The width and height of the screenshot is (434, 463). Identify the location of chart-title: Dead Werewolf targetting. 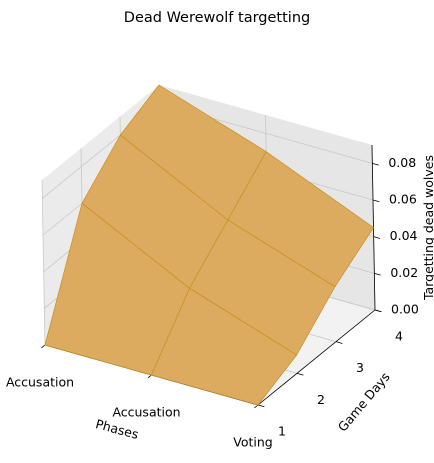
(217, 18).